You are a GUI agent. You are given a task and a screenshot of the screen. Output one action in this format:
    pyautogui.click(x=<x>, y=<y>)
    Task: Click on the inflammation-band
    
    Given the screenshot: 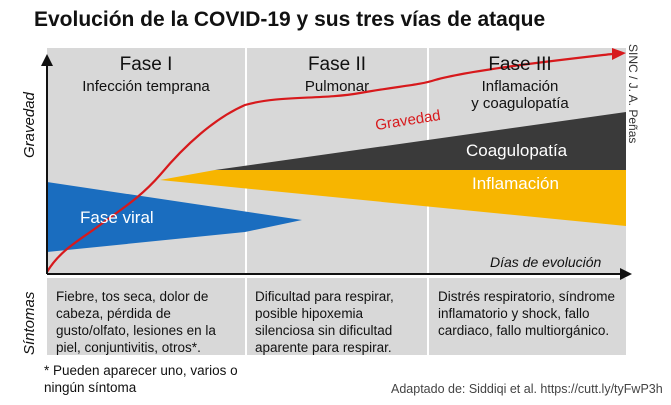 What is the action you would take?
    pyautogui.click(x=393, y=198)
    